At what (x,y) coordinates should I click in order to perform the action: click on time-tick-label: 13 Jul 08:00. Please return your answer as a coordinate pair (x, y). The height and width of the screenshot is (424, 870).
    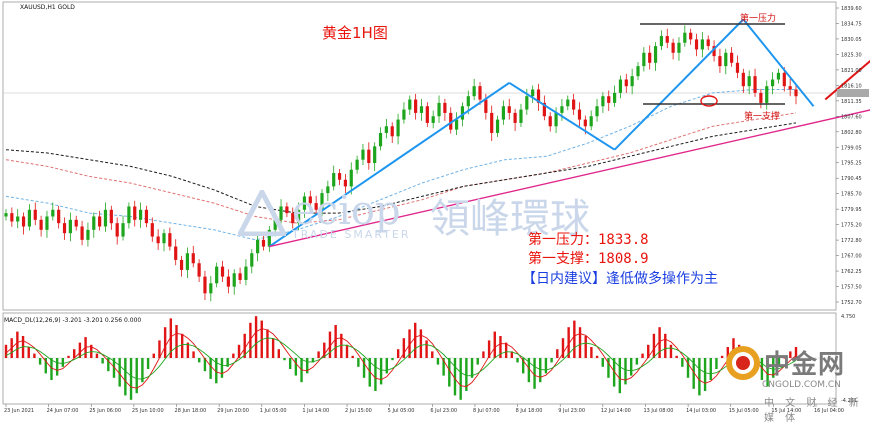
    Looking at the image, I should click on (658, 411).